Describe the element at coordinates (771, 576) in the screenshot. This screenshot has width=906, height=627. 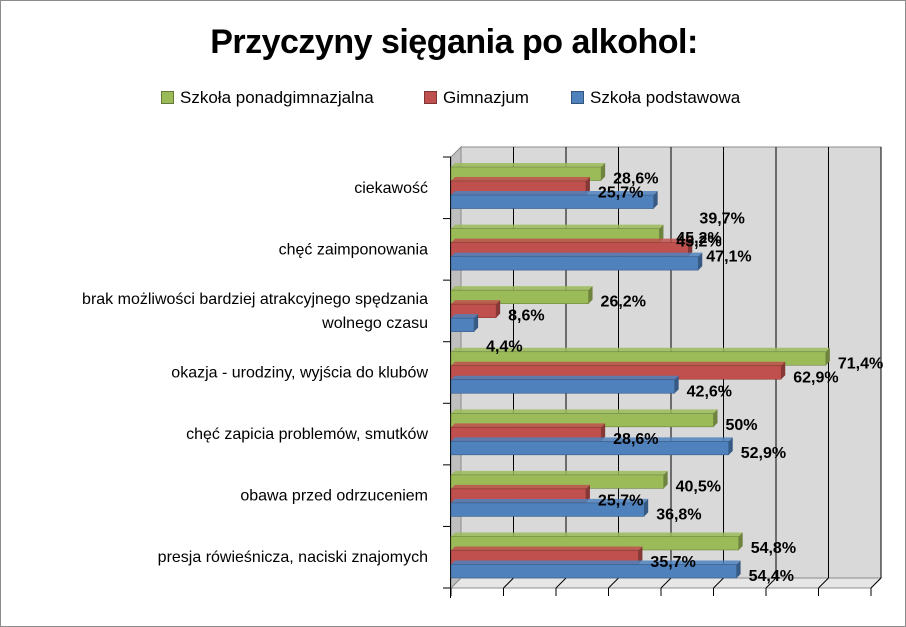
I see `data-label: 54,4%` at that location.